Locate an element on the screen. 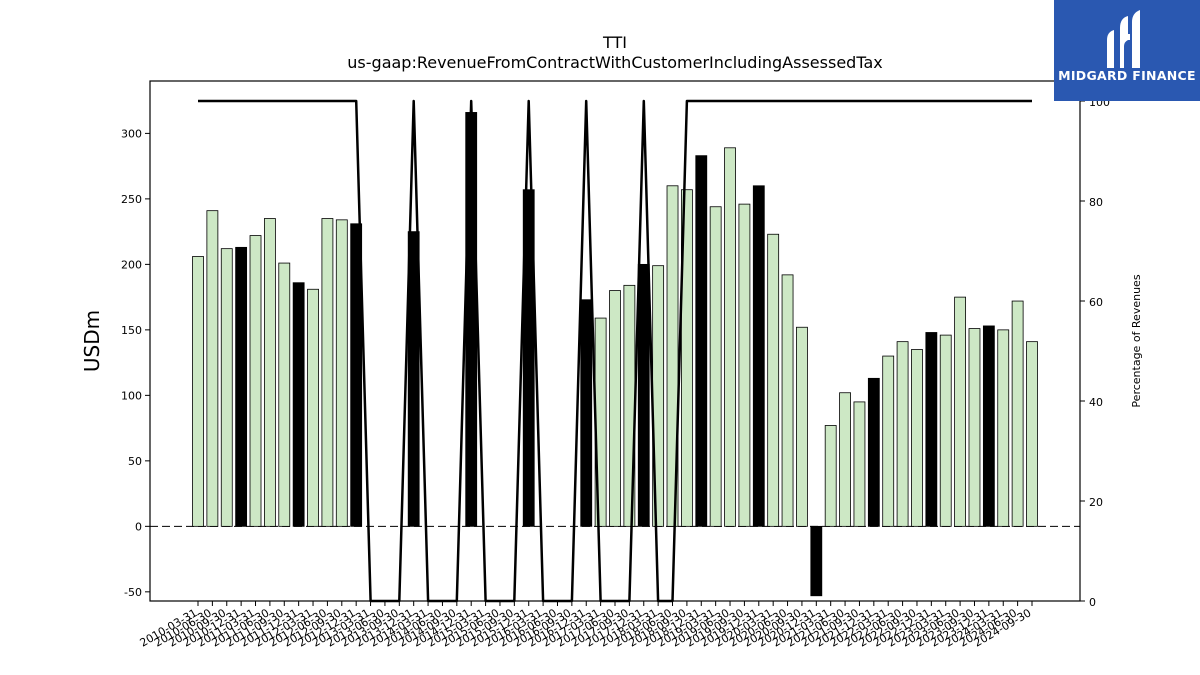 The width and height of the screenshot is (1200, 675). y-tick-label: 150 is located at coordinates (131, 330).